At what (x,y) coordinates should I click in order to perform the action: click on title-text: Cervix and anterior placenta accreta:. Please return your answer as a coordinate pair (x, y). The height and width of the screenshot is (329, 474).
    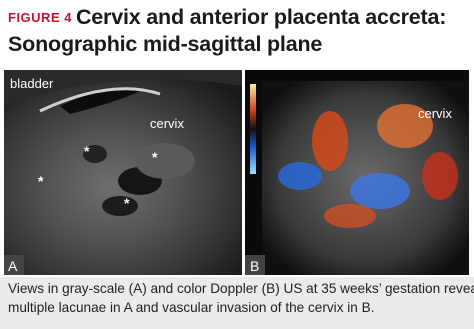
    Looking at the image, I should click on (261, 17).